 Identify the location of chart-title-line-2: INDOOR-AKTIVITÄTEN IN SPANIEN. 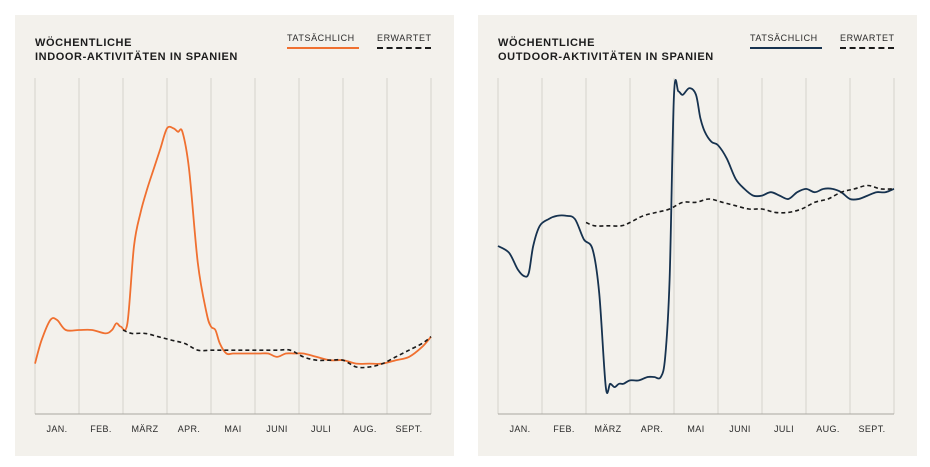
(136, 57).